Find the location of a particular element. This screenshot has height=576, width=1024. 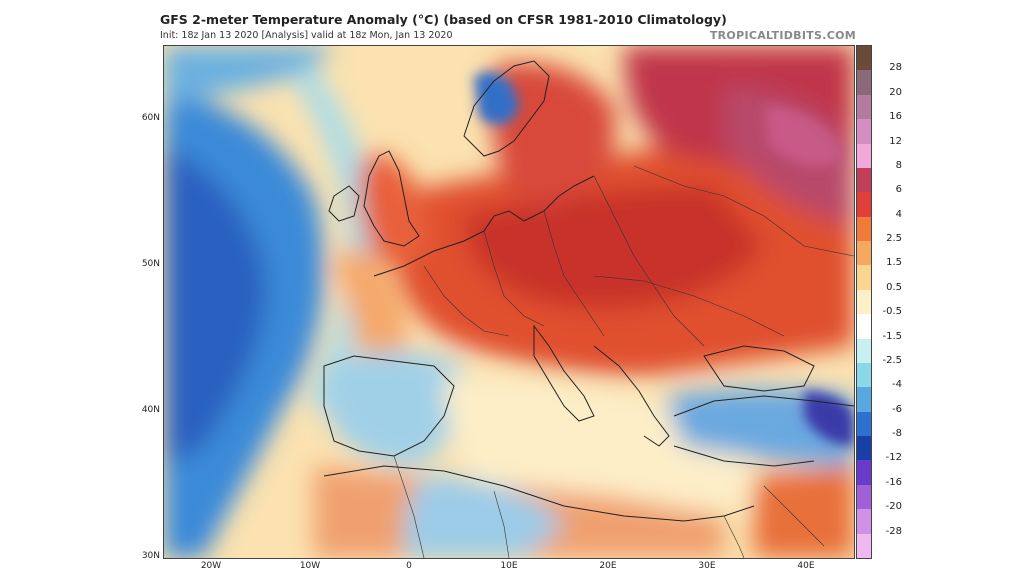

britain-warm is located at coordinates (393, 210).